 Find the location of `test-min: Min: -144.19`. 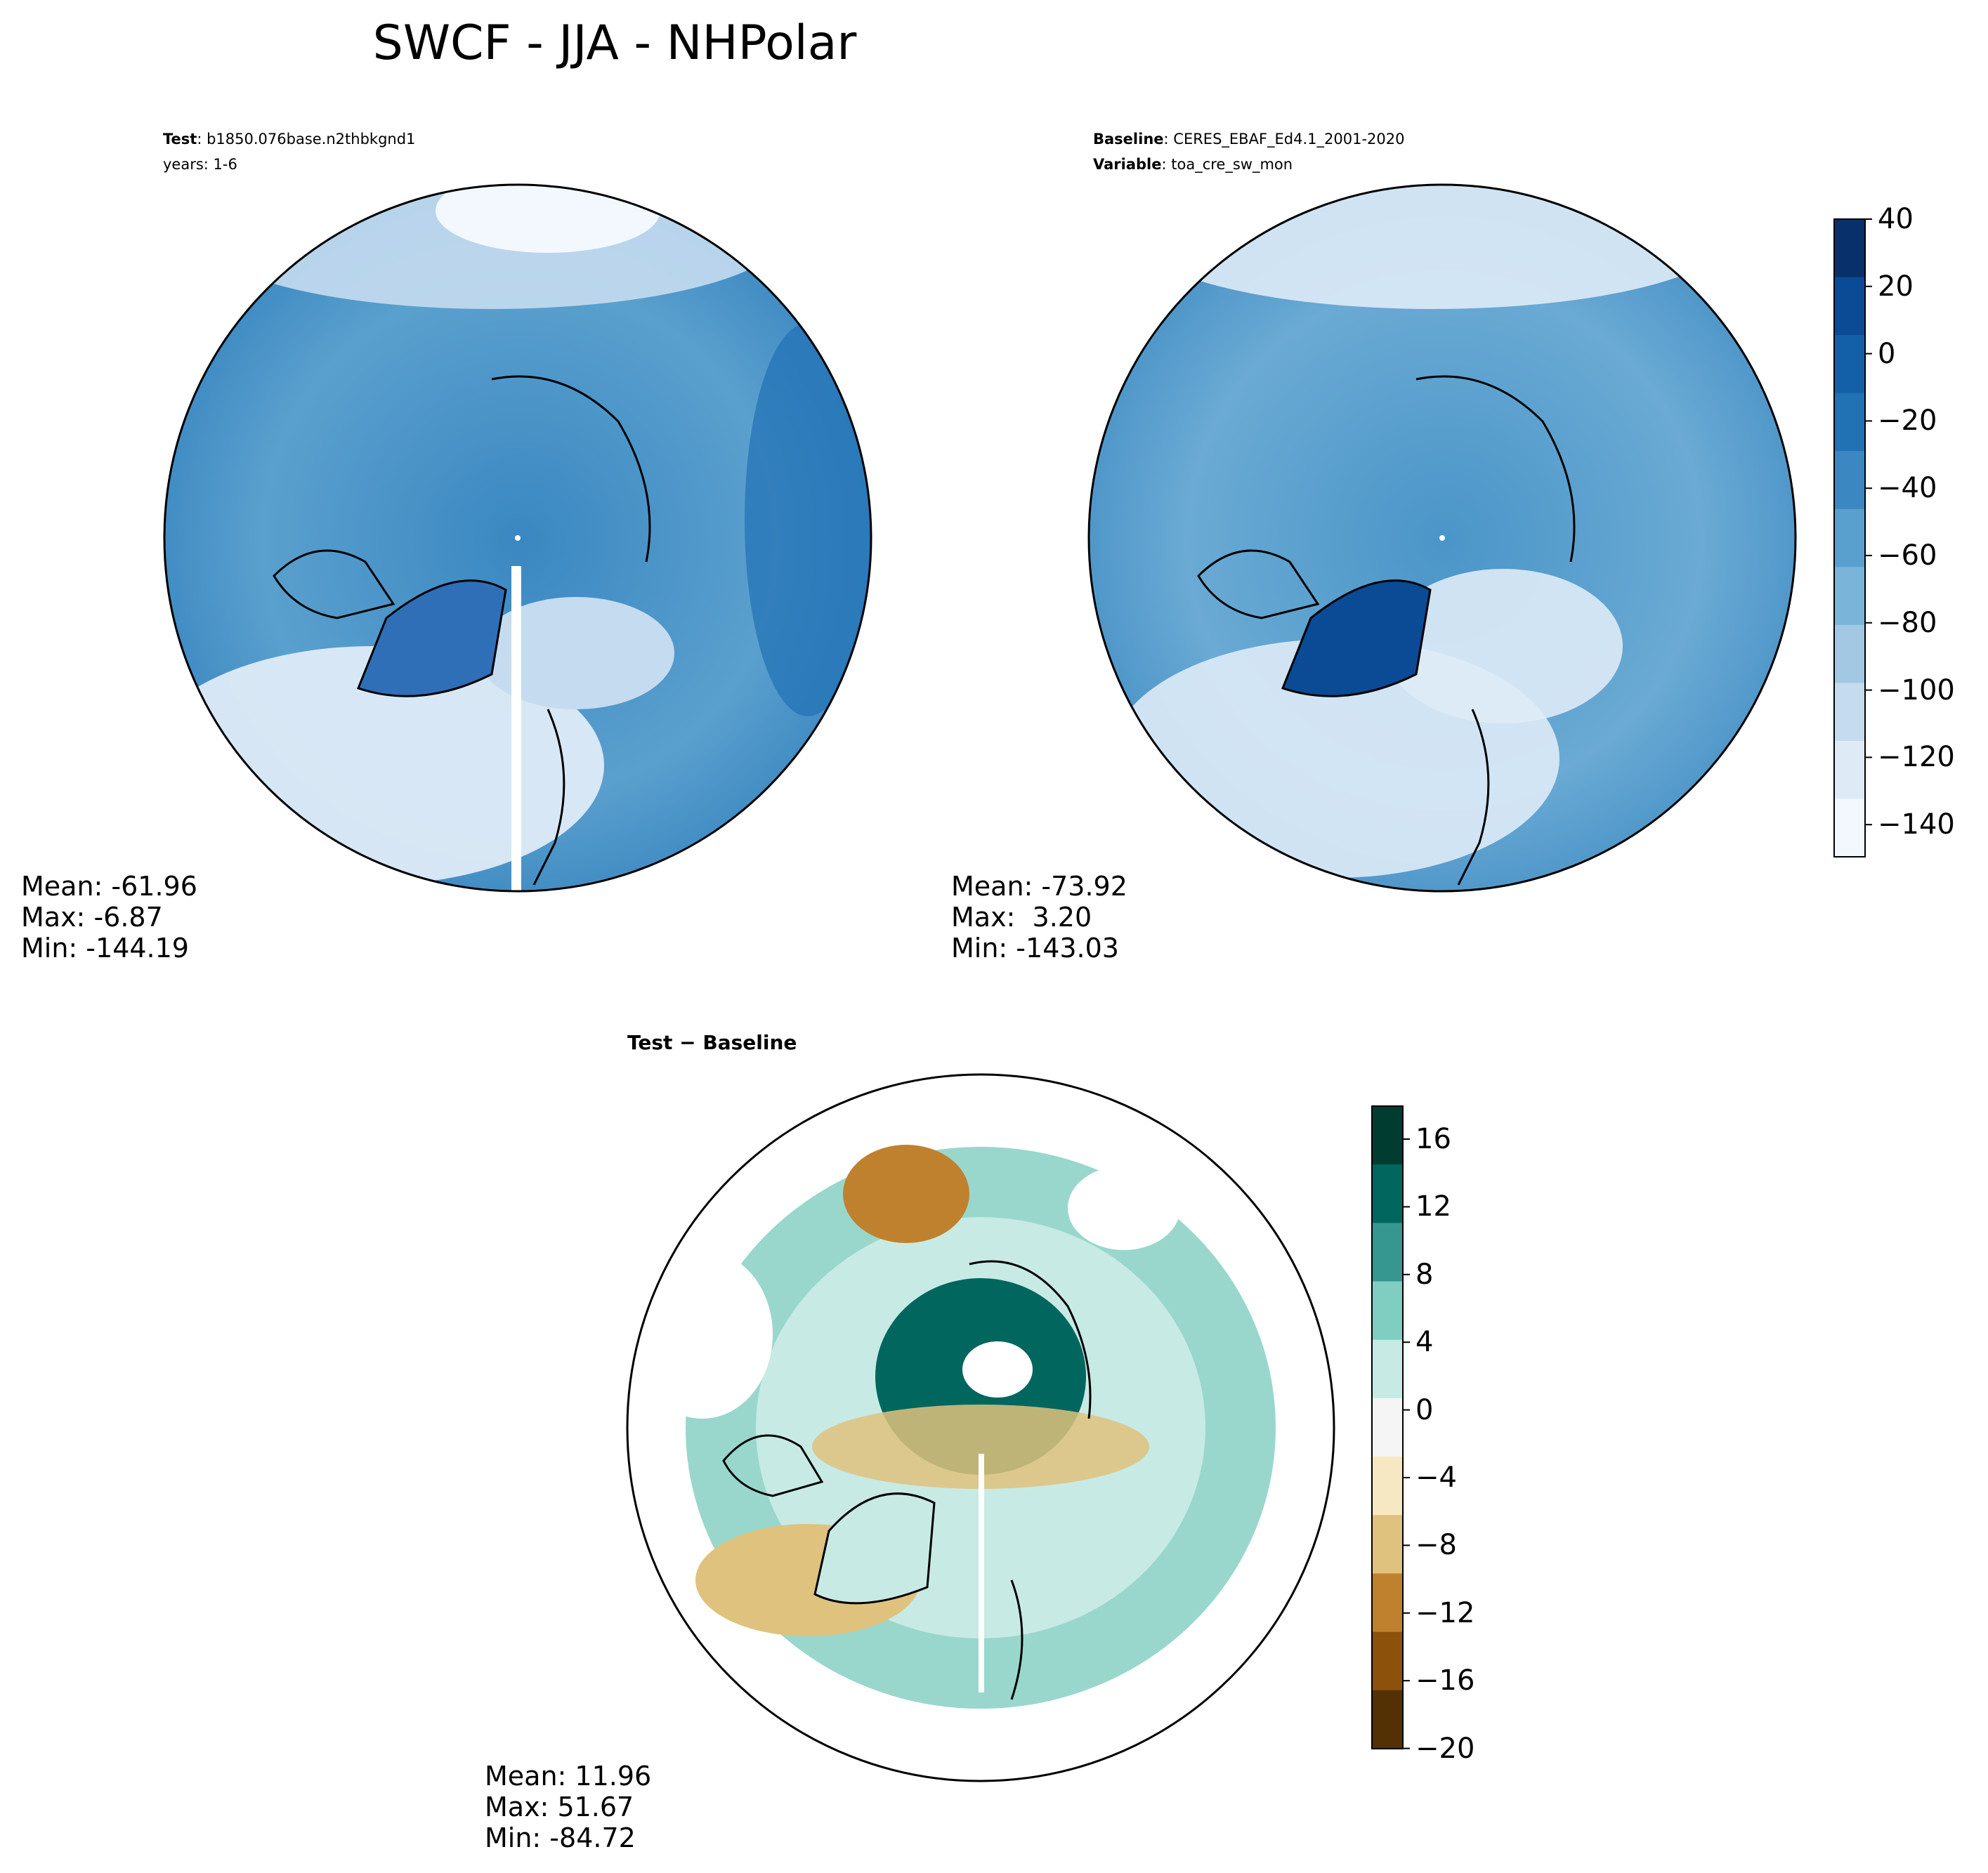

test-min: Min: -144.19 is located at coordinates (105, 948).